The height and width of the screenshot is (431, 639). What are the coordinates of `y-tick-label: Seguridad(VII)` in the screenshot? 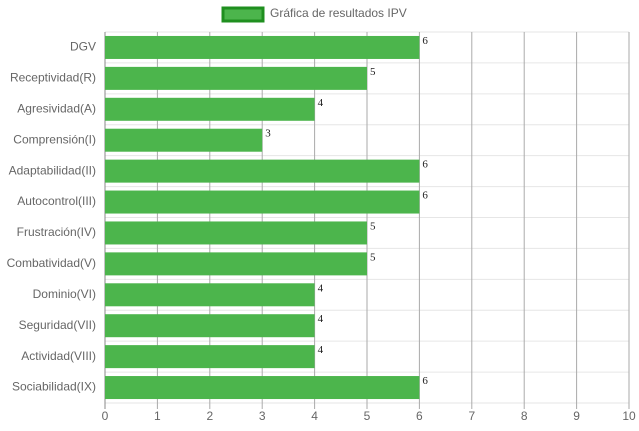 It's located at (57, 325).